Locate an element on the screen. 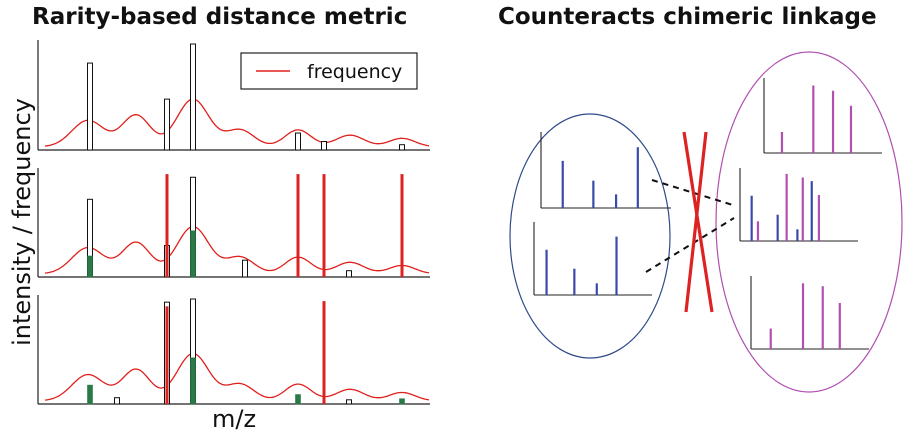 The height and width of the screenshot is (437, 913). x-axis-label: m/z is located at coordinates (234, 419).